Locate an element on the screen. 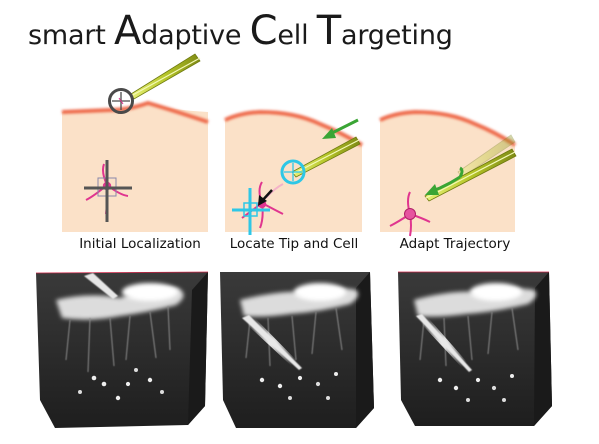 This screenshot has height=444, width=599. volume-initial-localization is located at coordinates (122, 349).